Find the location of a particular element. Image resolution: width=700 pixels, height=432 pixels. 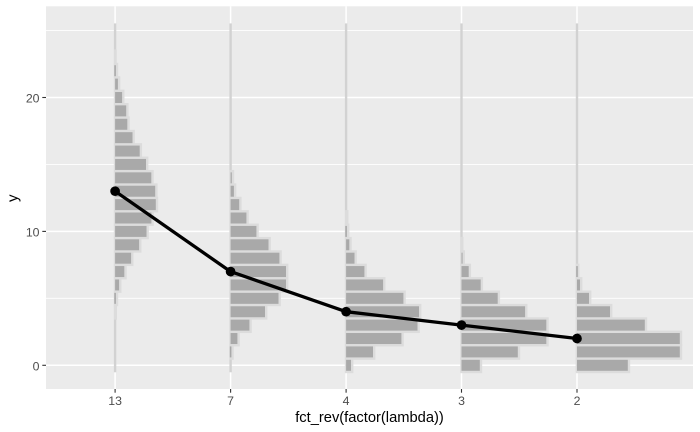

svg-text: 10 is located at coordinates (33, 232).